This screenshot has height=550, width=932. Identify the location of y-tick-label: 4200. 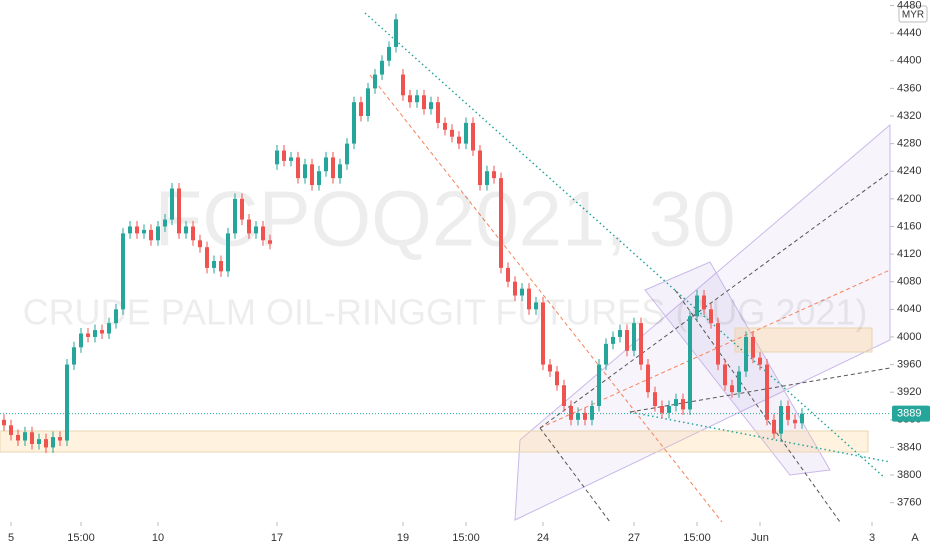
(909, 199).